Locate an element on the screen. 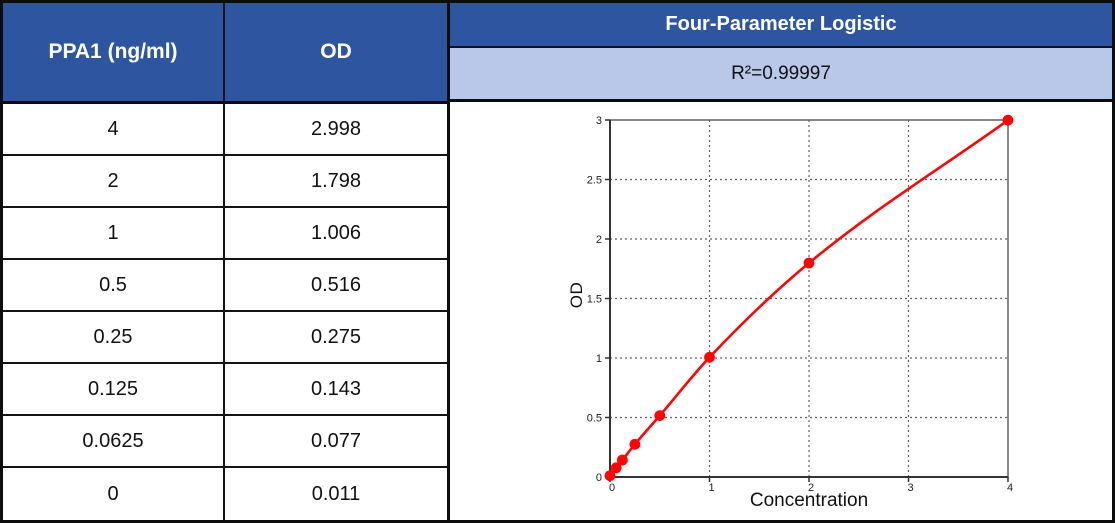  concentration-cell: 0.25 is located at coordinates (114, 338).